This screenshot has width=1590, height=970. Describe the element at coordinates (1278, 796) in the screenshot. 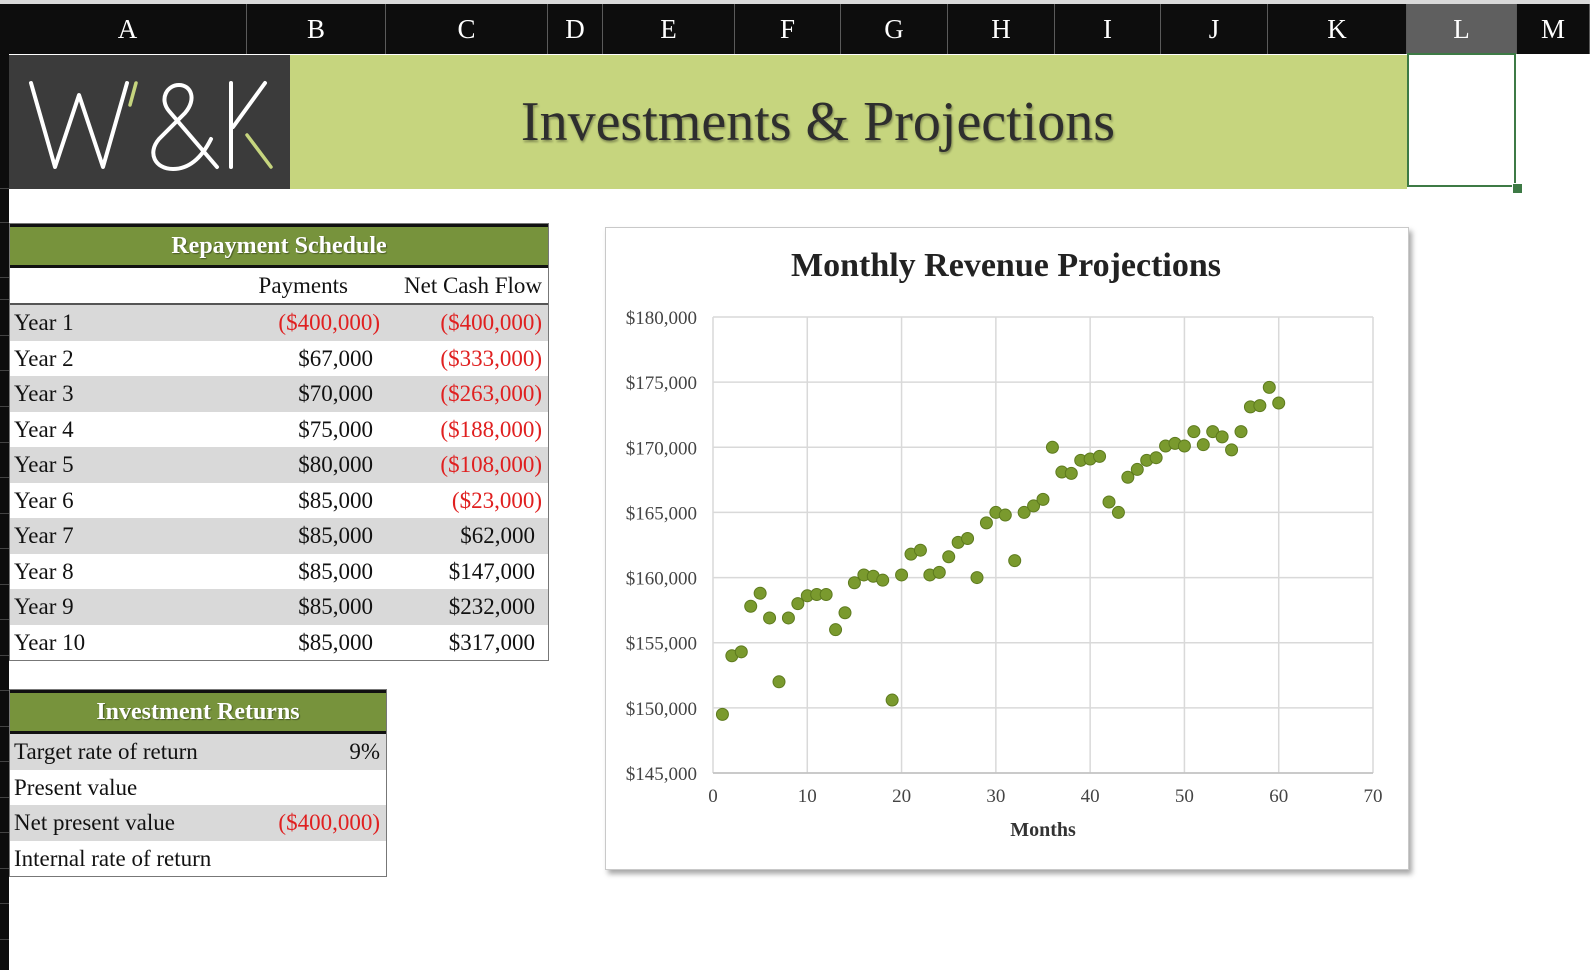

I see `x-tick-label: 60` at that location.